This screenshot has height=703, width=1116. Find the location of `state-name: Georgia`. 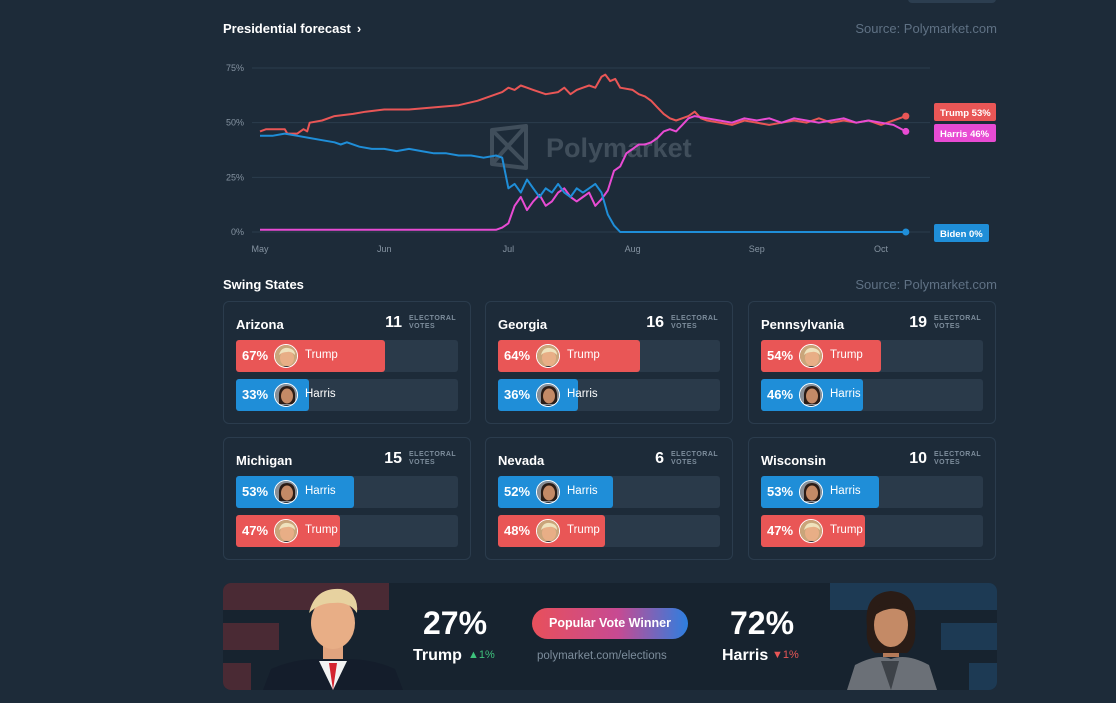

state-name: Georgia is located at coordinates (523, 324).